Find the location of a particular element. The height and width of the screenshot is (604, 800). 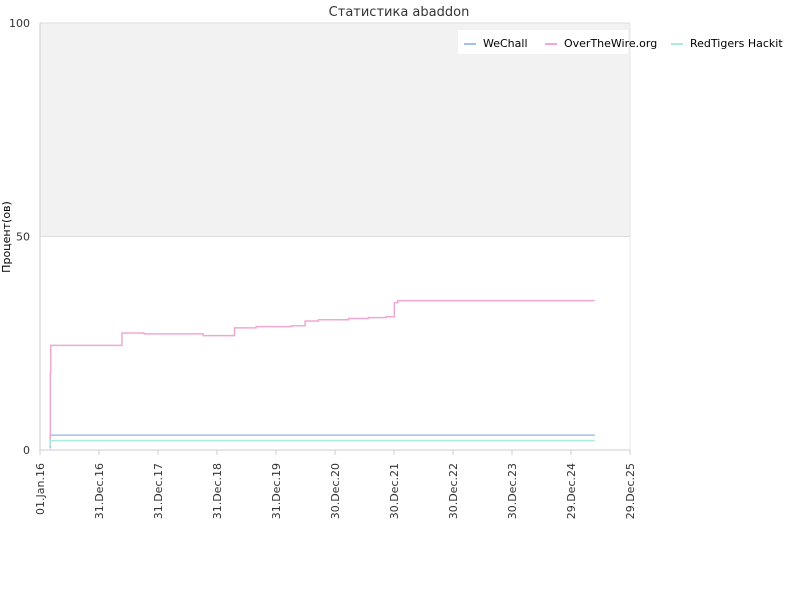

x-tick-label: 30.Dec.20 is located at coordinates (335, 491).